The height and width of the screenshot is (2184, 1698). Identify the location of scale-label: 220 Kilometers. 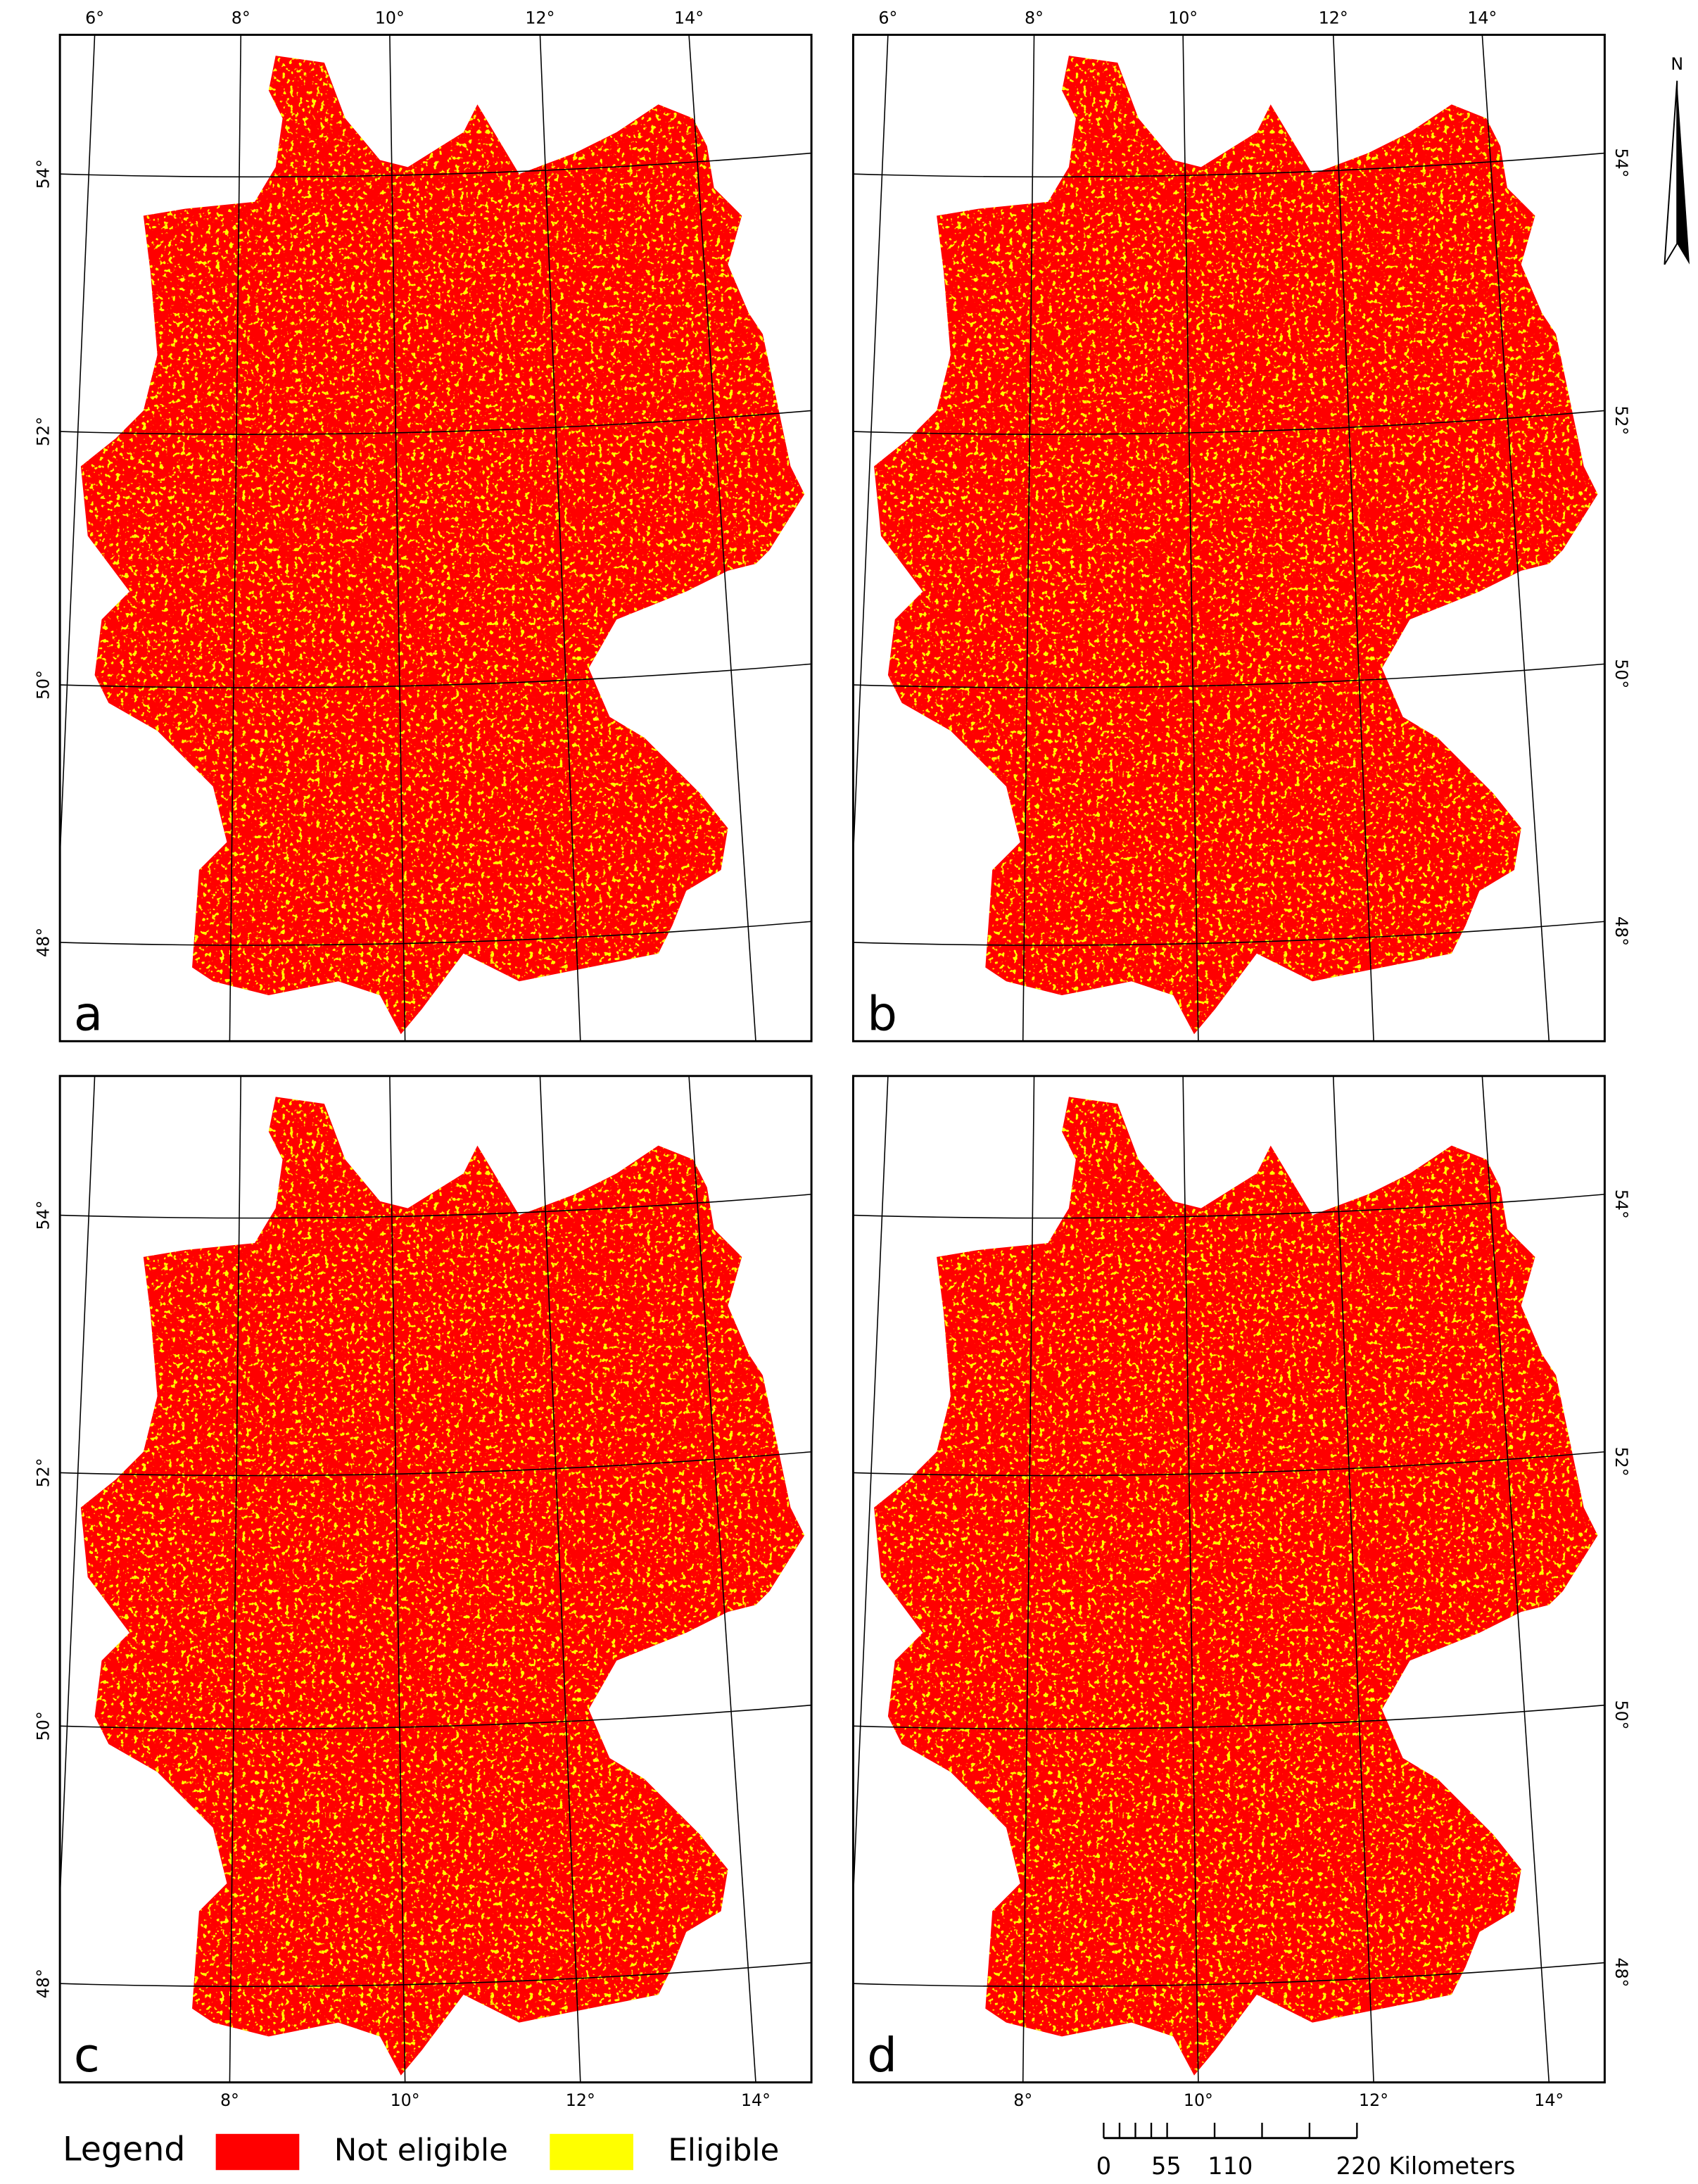
(1426, 2166).